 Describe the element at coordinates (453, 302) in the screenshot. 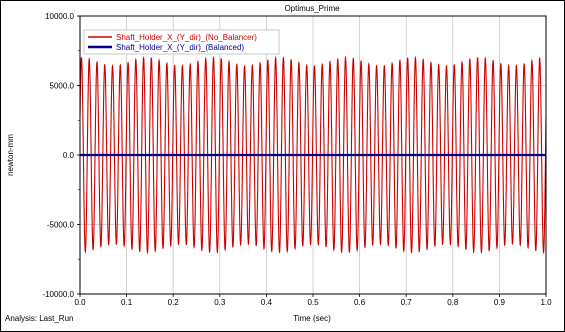

I see `x-tick-label: 0.8` at that location.